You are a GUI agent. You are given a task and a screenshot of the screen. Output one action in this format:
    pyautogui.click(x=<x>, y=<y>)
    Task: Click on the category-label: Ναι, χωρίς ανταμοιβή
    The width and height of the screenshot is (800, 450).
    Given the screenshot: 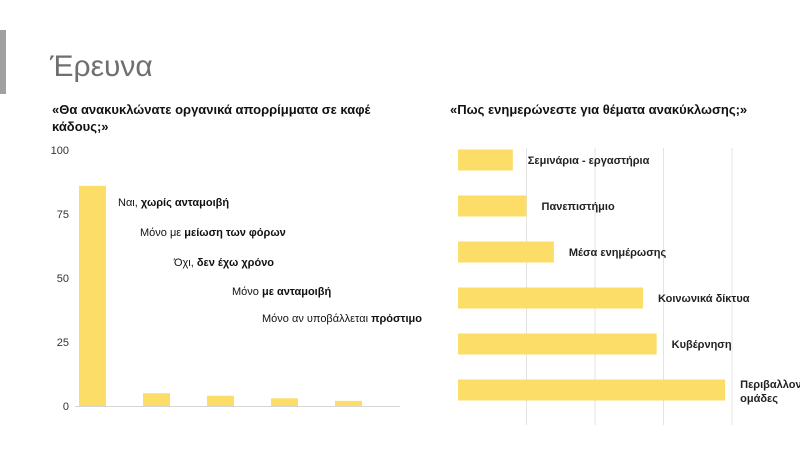 What is the action you would take?
    pyautogui.click(x=173, y=203)
    